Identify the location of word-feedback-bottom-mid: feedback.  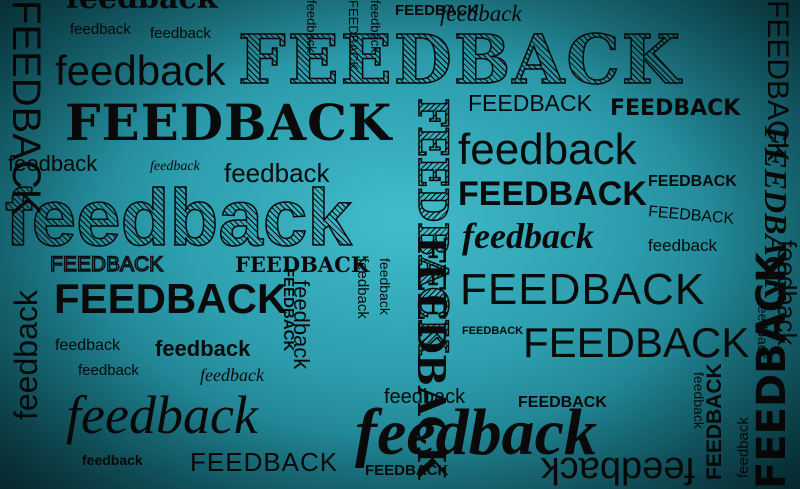
(425, 397).